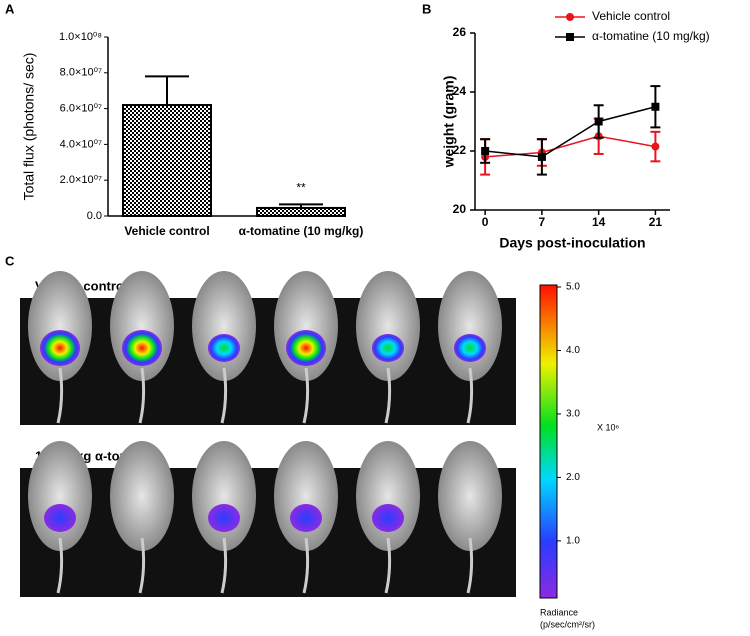 This screenshot has height=636, width=750. What do you see at coordinates (559, 612) in the screenshot?
I see `colorbar-title: Radiance` at bounding box center [559, 612].